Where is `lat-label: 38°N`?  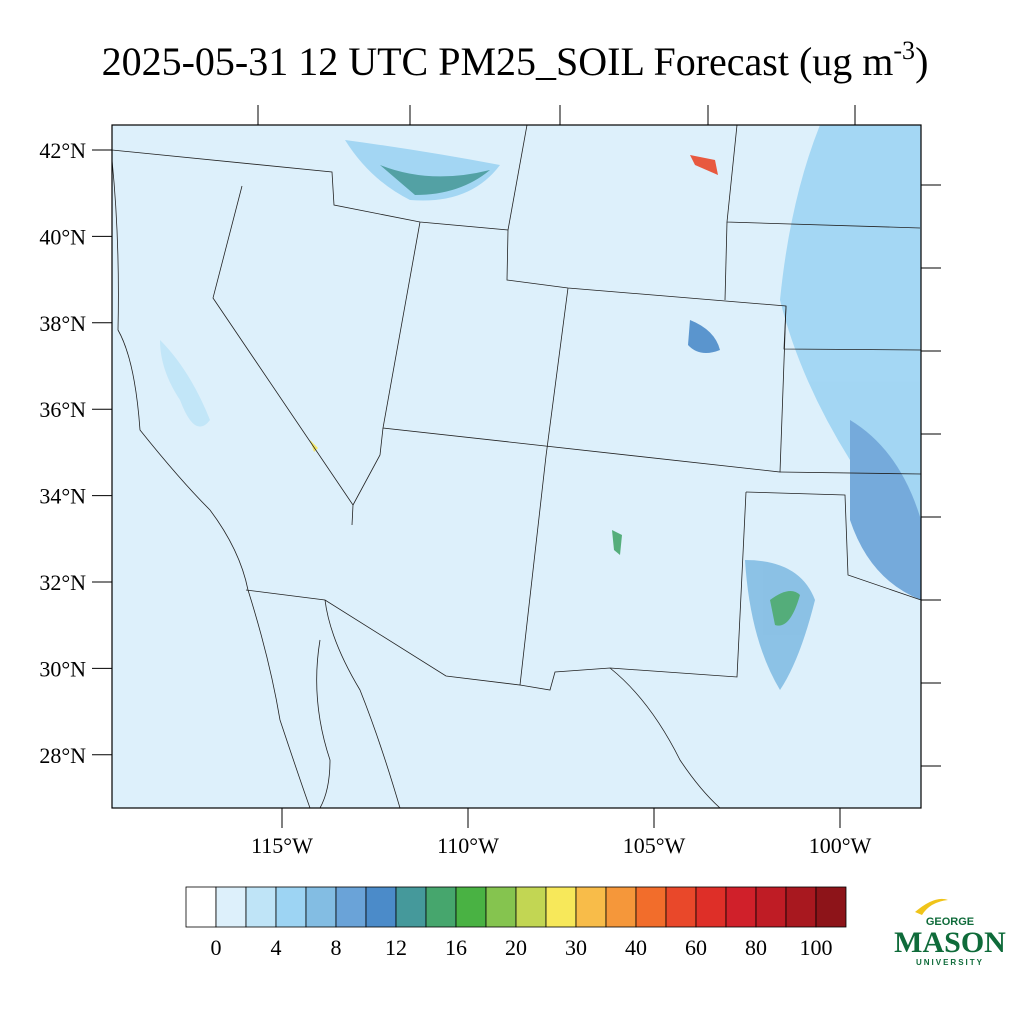 lat-label: 38°N is located at coordinates (62, 323).